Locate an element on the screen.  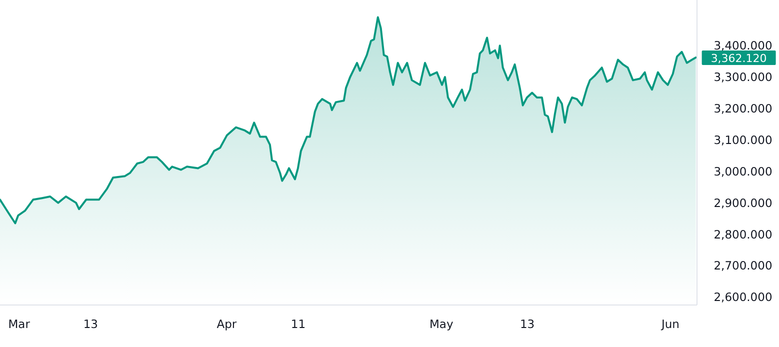
x-tick-label: 11 is located at coordinates (298, 324).